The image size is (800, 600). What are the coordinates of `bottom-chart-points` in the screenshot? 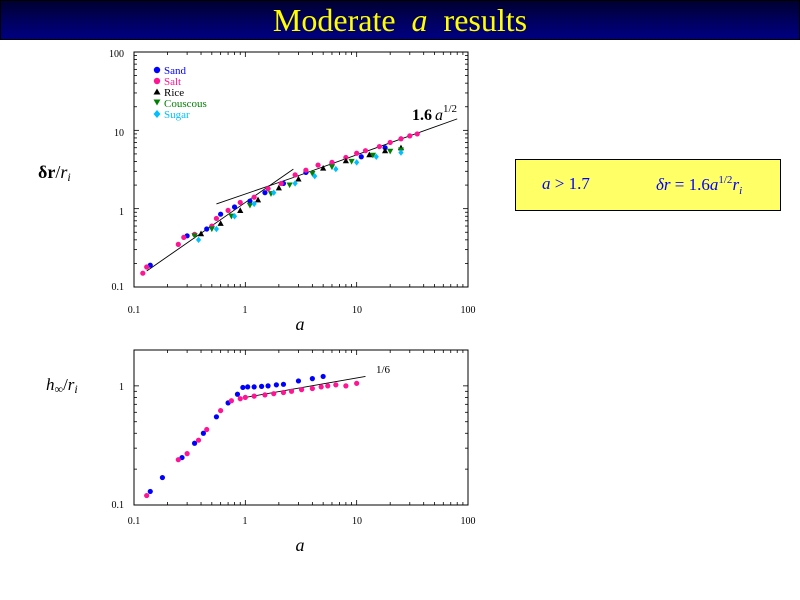 It's located at (252, 436).